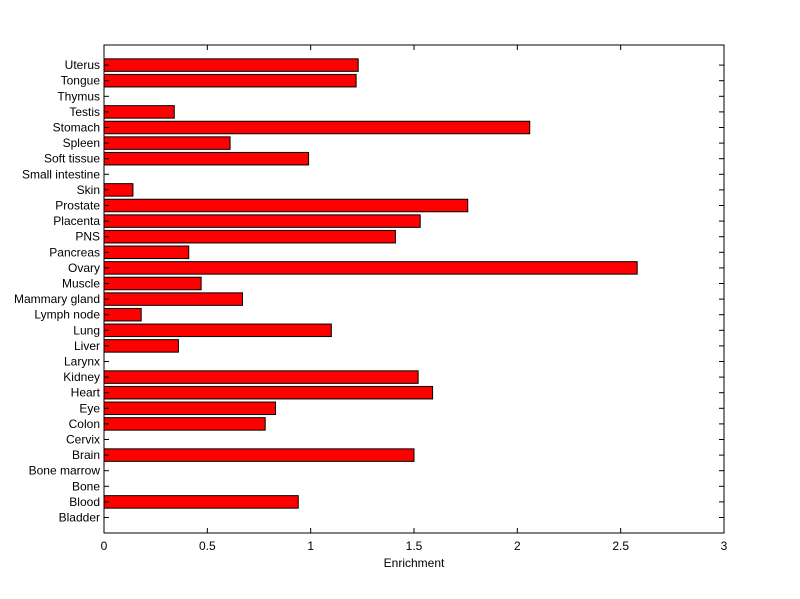 The image size is (800, 599). I want to click on y-tick-label-colon: Colon, so click(84, 424).